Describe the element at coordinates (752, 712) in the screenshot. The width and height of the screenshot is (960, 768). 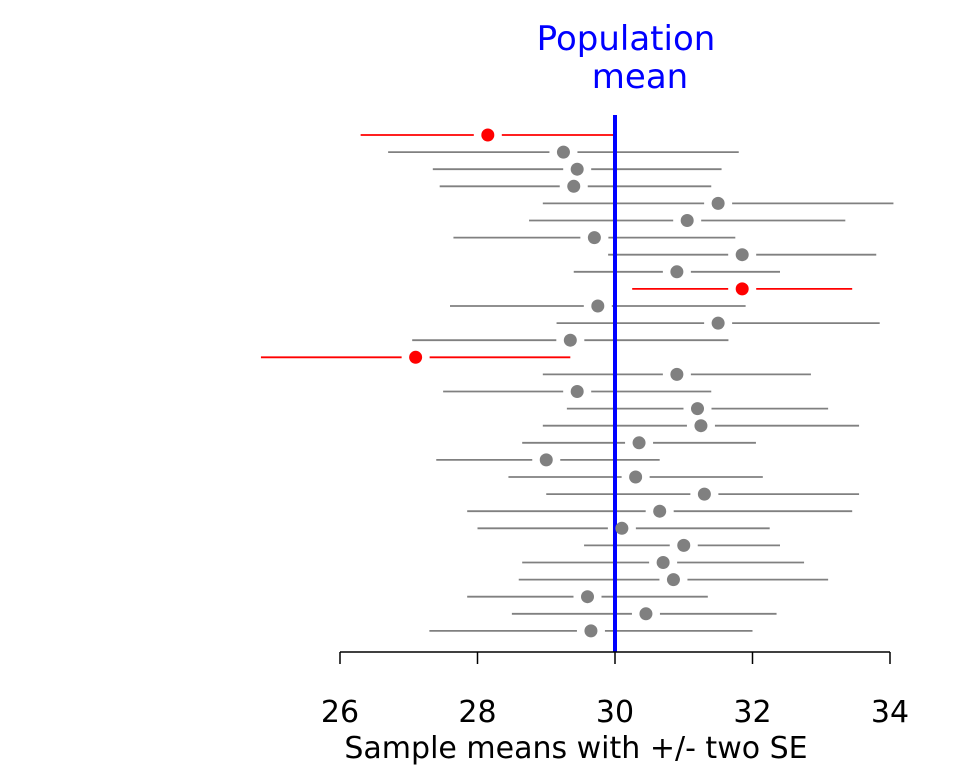
I see `x-tick-label: 32` at that location.